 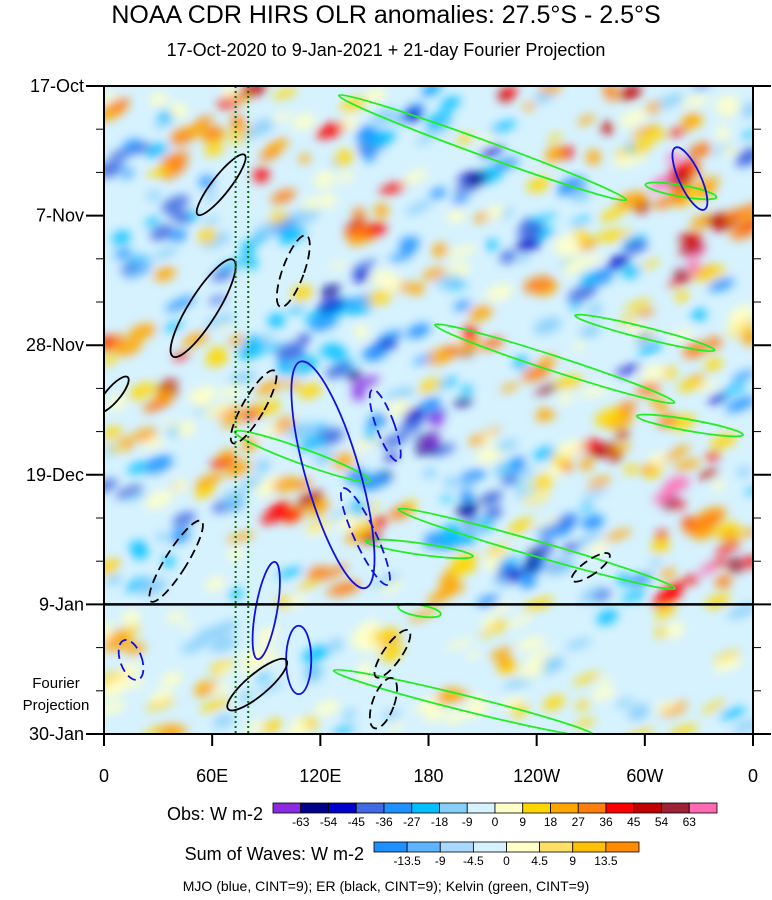 I want to click on colorbar-tick-label: 18, so click(x=551, y=822).